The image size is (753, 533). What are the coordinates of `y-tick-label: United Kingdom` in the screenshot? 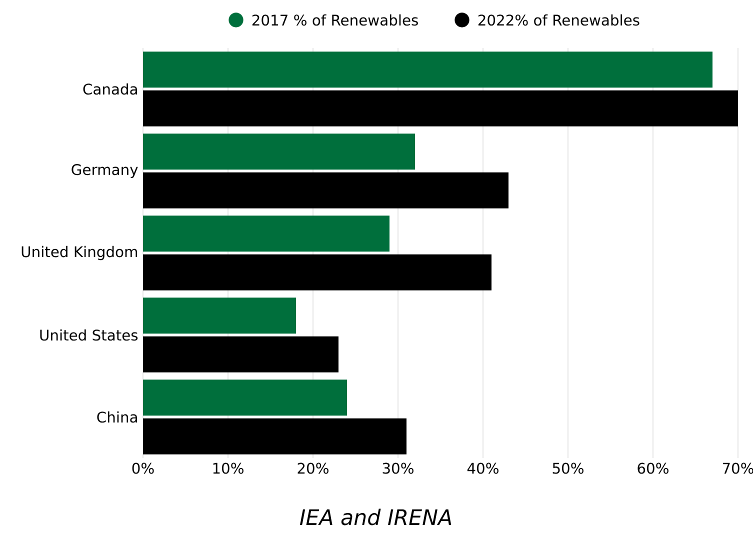 It's located at (80, 253).